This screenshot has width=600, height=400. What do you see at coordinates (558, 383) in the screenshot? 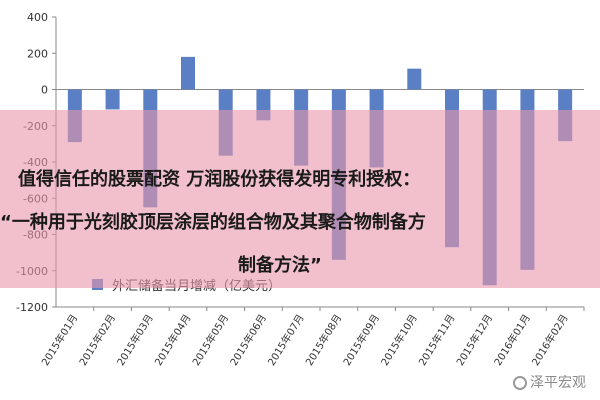
I see `watermark-text: 泽平宏观` at bounding box center [558, 383].